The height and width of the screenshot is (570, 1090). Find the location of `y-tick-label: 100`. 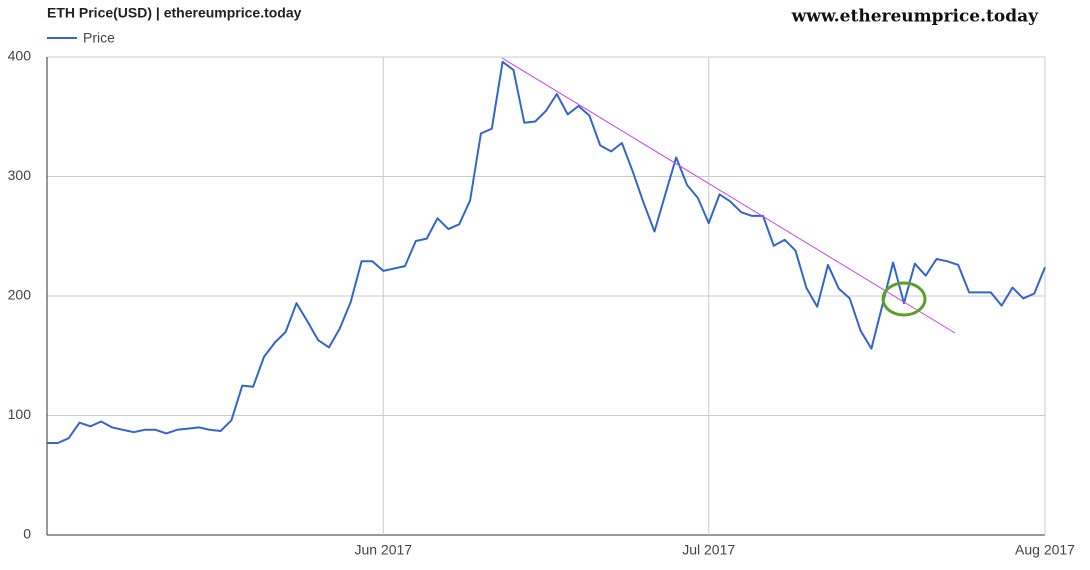

y-tick-label: 100 is located at coordinates (20, 414).